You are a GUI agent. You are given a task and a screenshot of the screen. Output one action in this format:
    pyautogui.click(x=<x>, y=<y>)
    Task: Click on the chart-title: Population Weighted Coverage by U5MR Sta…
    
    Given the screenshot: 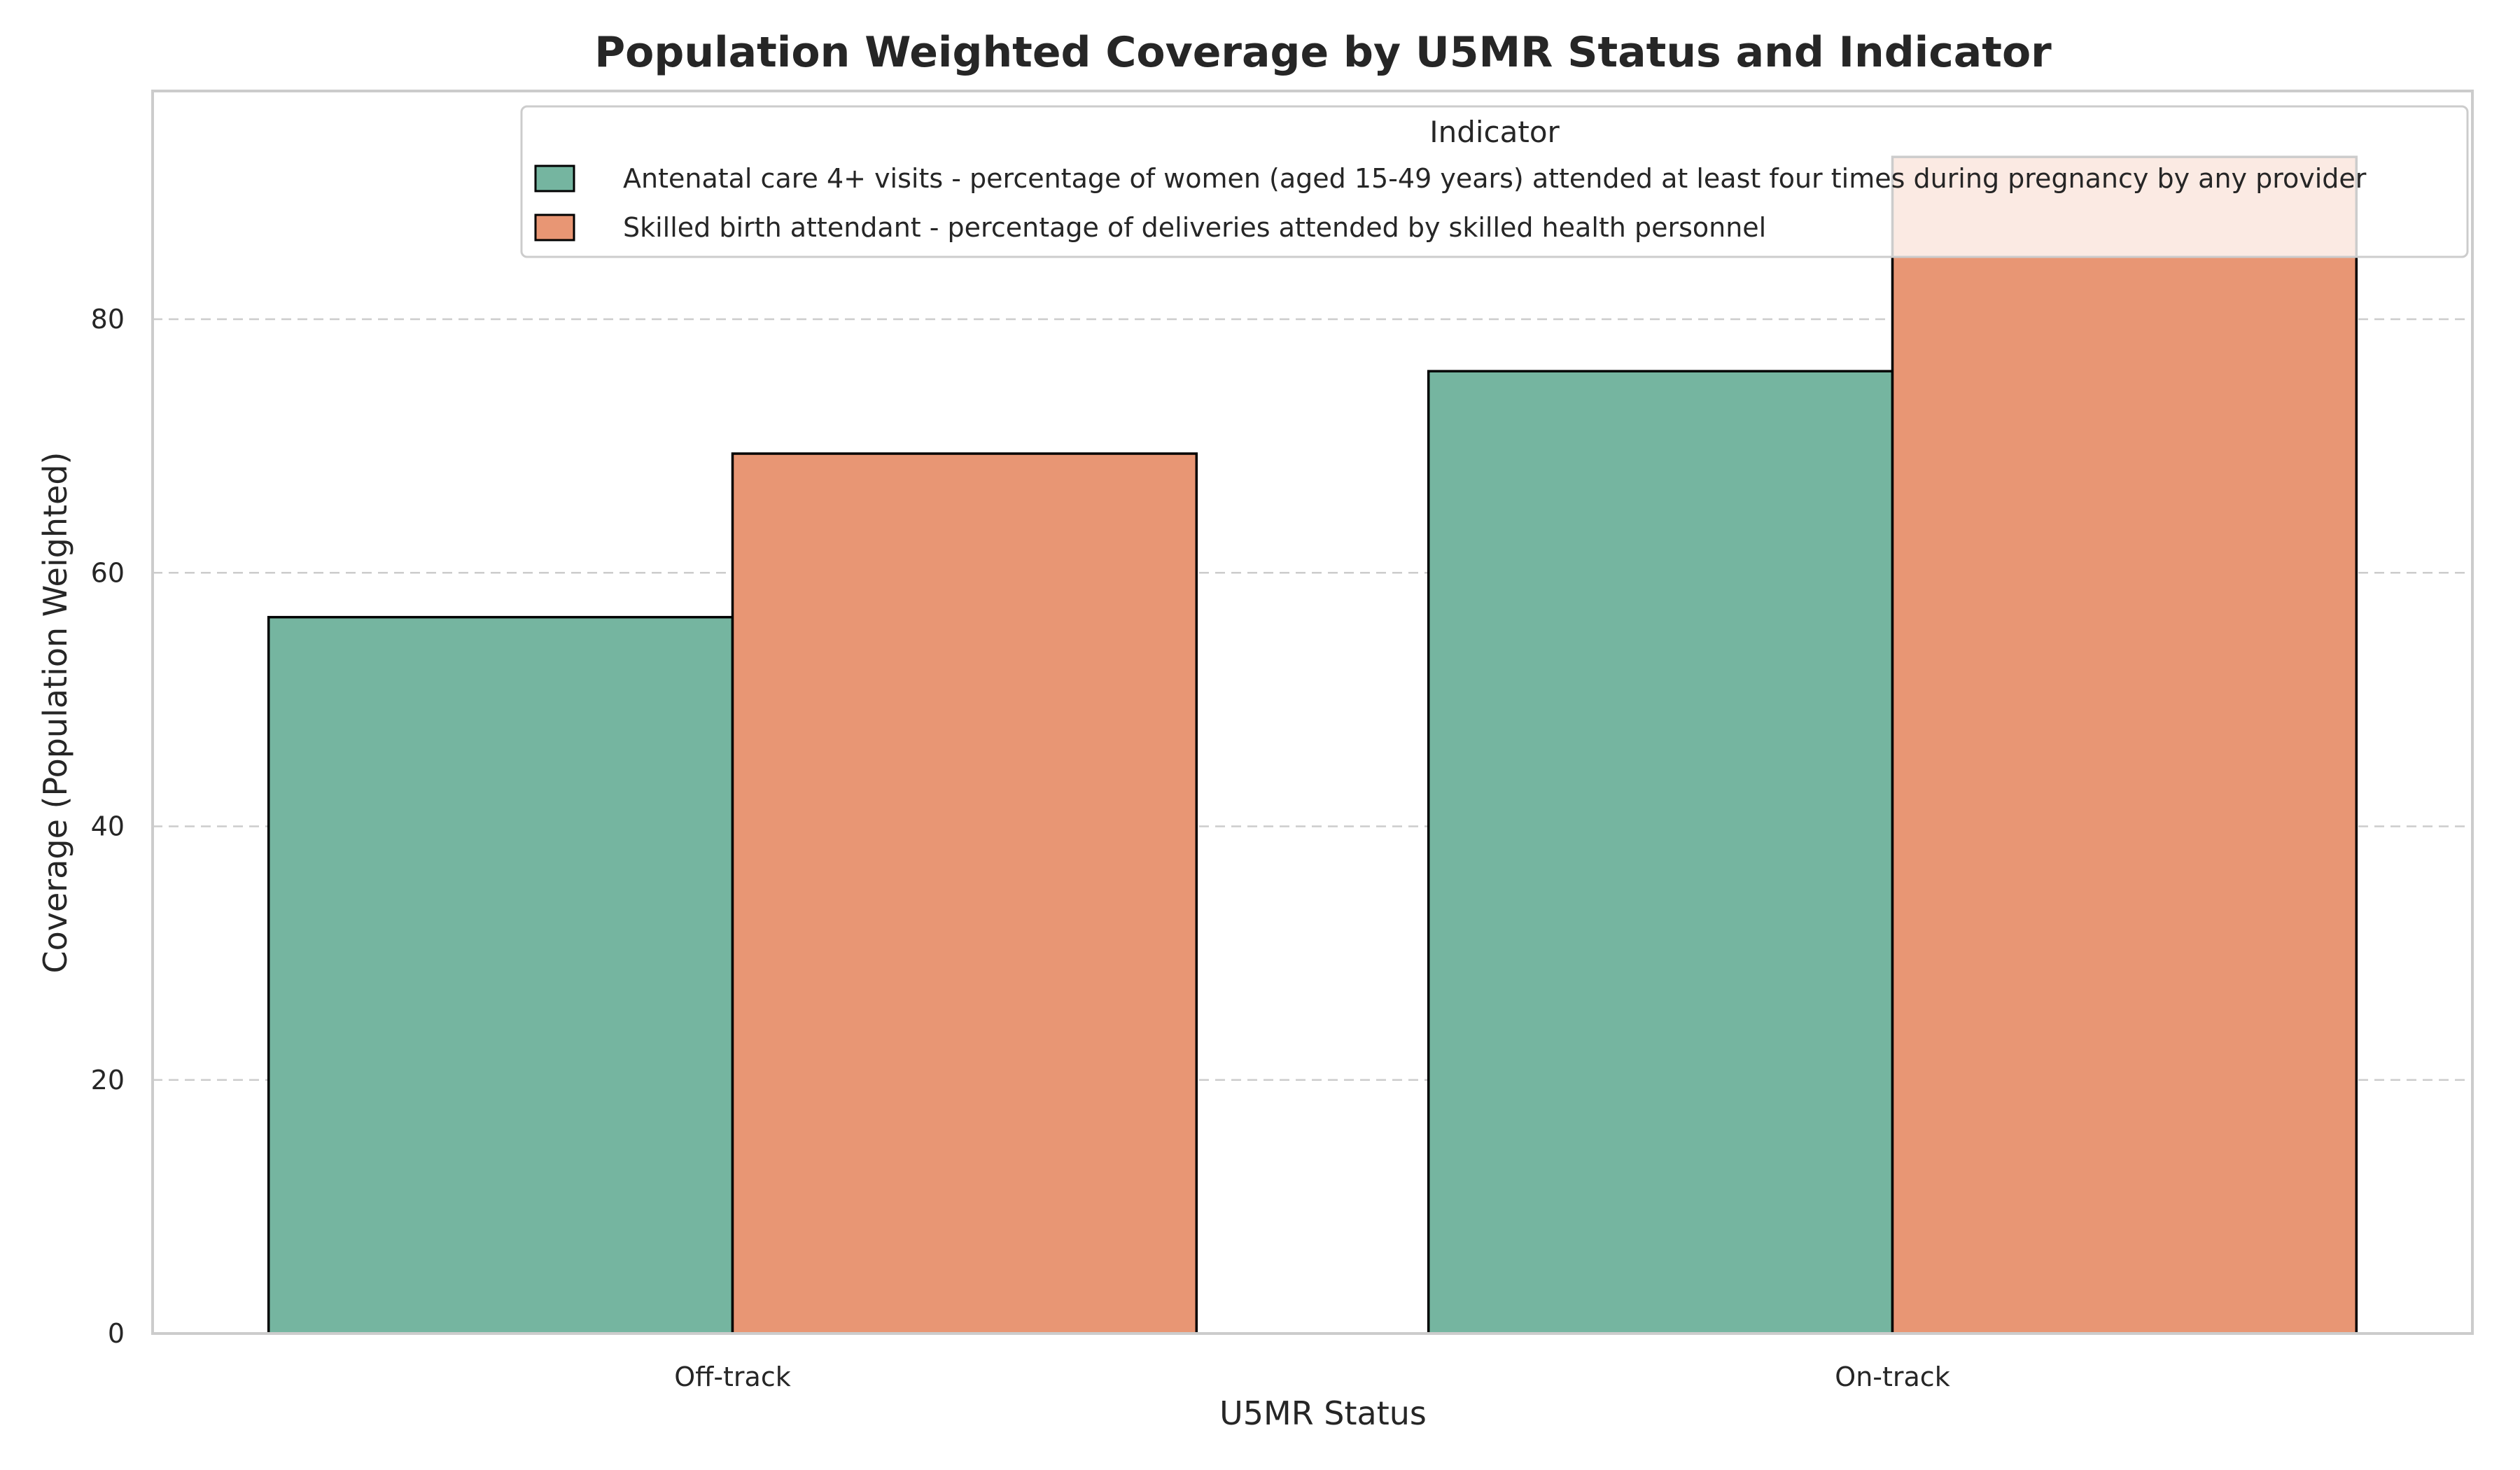 What is the action you would take?
    pyautogui.click(x=1323, y=52)
    